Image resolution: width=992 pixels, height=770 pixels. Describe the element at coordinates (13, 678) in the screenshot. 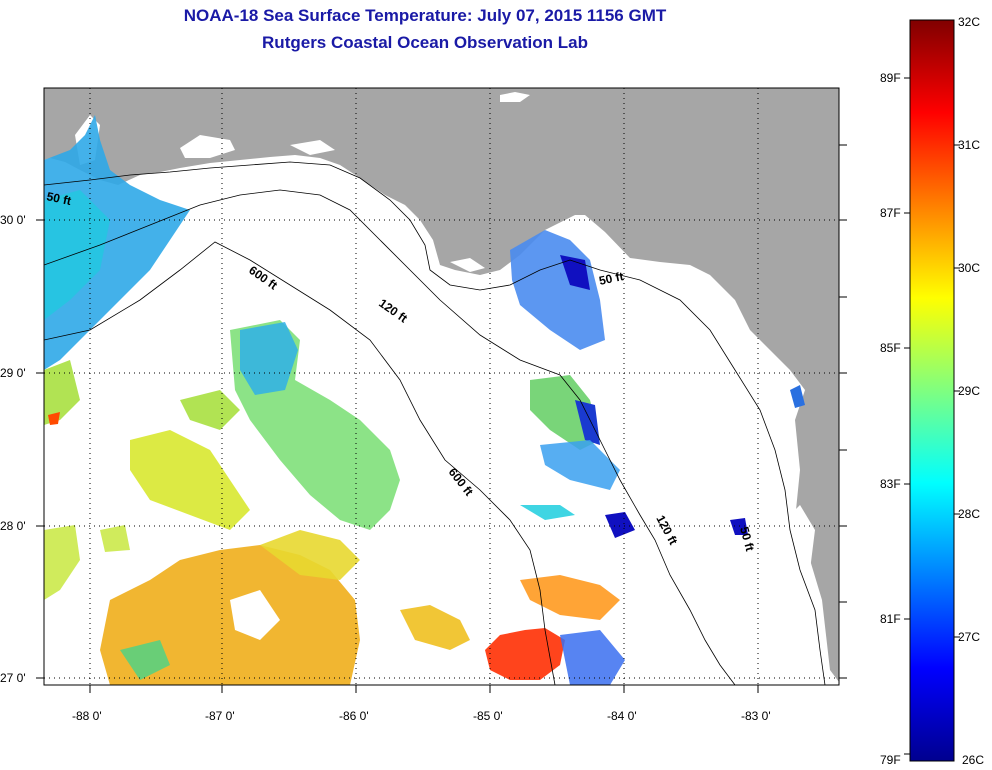

I see `lat-tick-label: 27 0'` at that location.